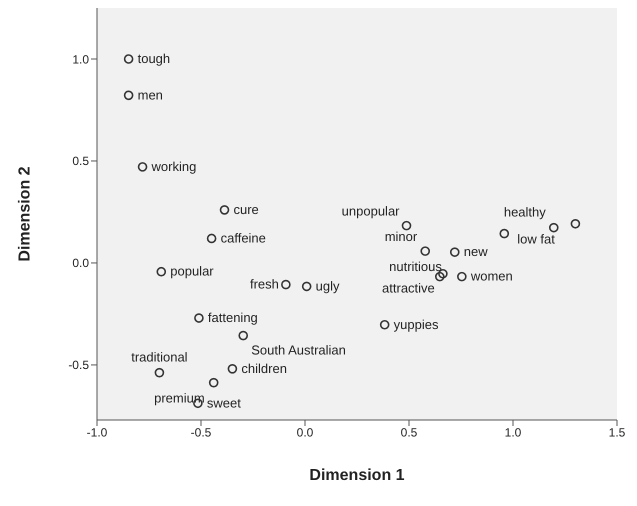 Image resolution: width=637 pixels, height=506 pixels. I want to click on data-label: fattening, so click(233, 318).